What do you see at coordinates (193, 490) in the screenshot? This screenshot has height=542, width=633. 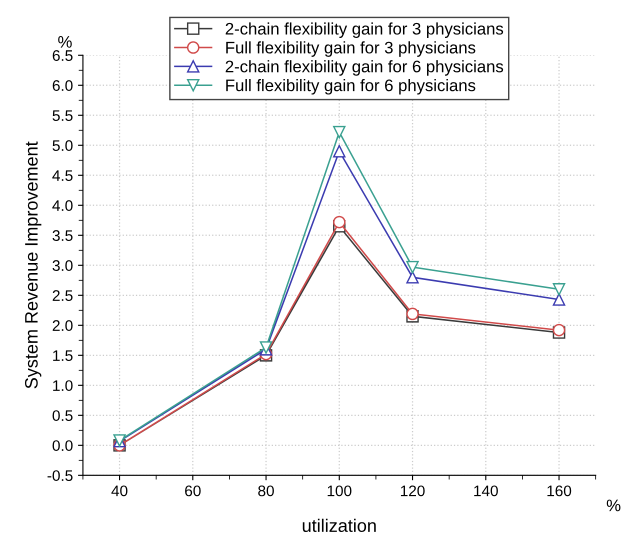 I see `x-tick-label: 60` at bounding box center [193, 490].